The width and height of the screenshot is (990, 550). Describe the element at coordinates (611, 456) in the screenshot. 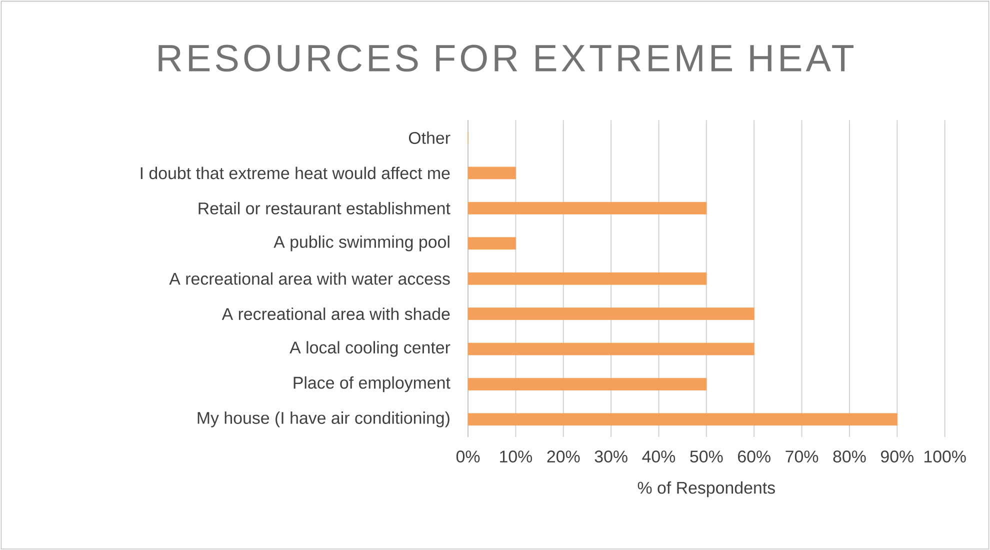

I see `x-tick-label: 30%` at that location.